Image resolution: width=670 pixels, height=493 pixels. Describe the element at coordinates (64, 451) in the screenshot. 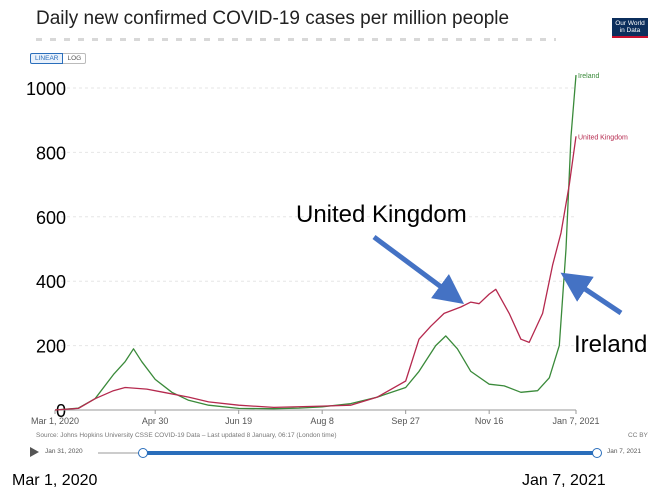

I see `timeline-start-label: Jan 31, 2020` at that location.